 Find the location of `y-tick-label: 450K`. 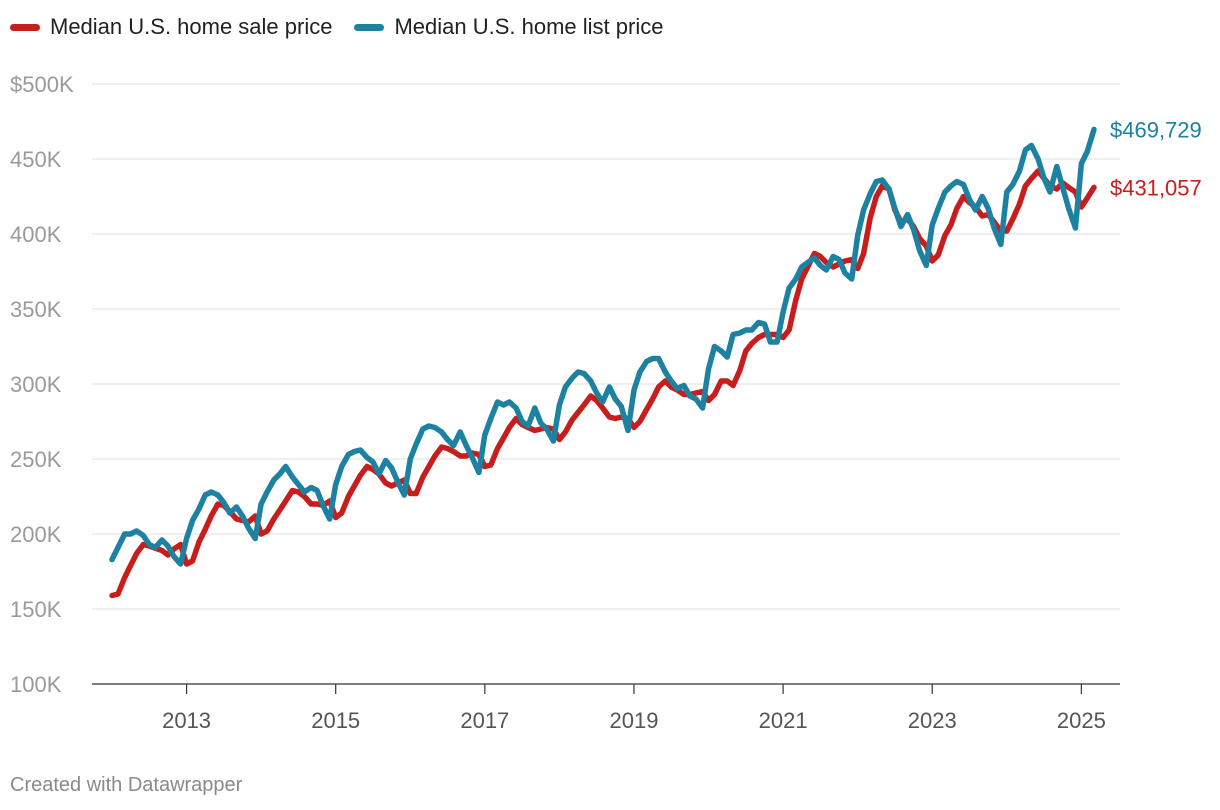

y-tick-label: 450K is located at coordinates (36, 159).